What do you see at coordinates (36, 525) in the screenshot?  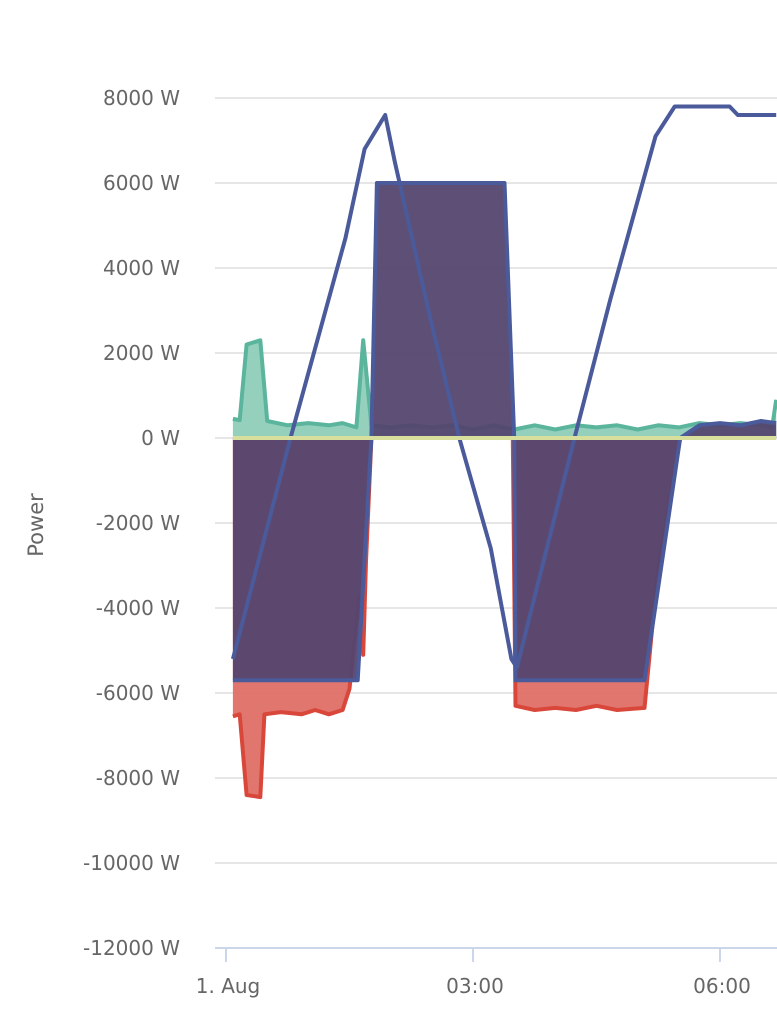 I see `y-axis-title: Power` at bounding box center [36, 525].